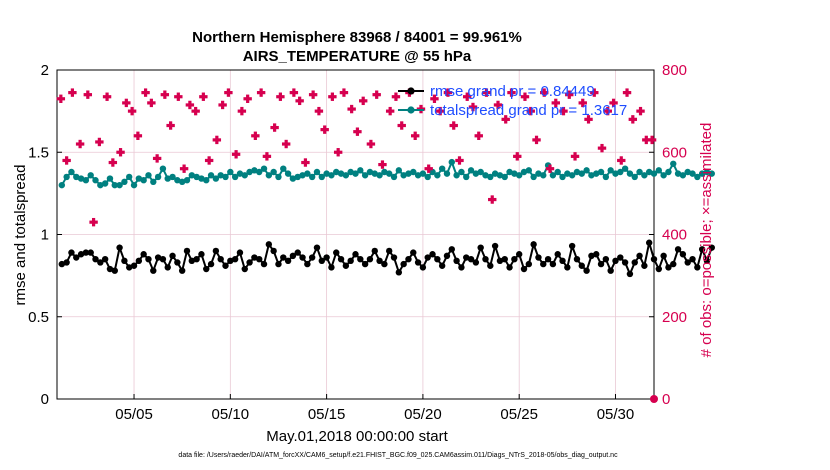  I want to click on x-tick-label: 05/25, so click(519, 414).